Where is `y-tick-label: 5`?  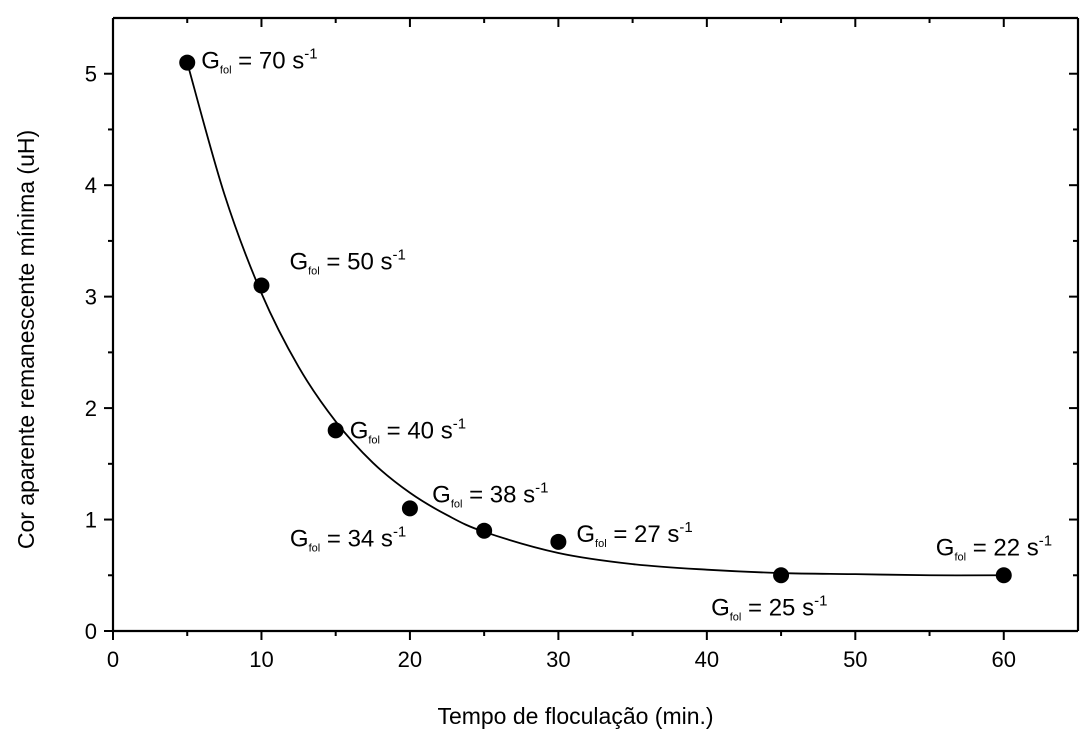 y-tick-label: 5 is located at coordinates (91, 74).